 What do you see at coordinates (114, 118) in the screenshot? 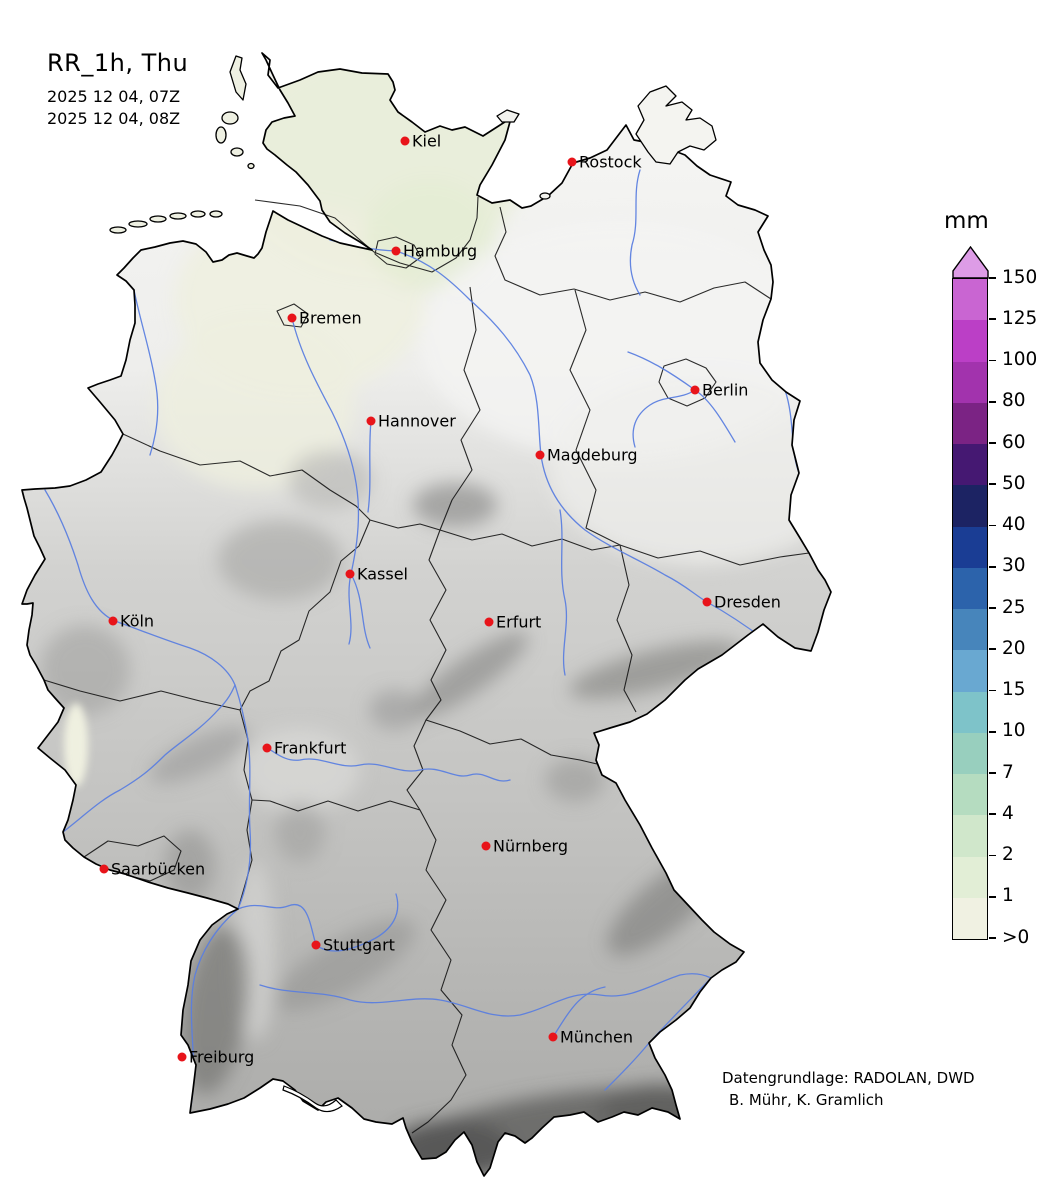
I see `timestamp-end: 2025 12 04, 08Z` at bounding box center [114, 118].